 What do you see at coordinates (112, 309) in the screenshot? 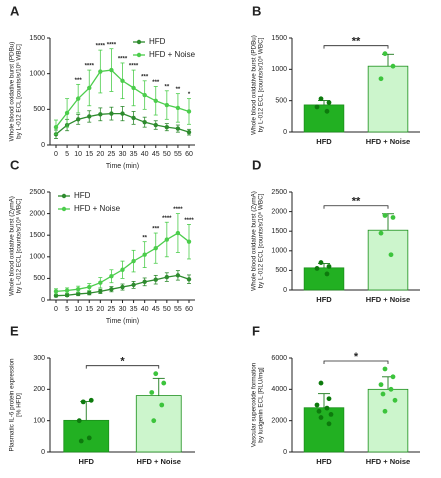
I see `x-tick-label: 25` at bounding box center [112, 309].